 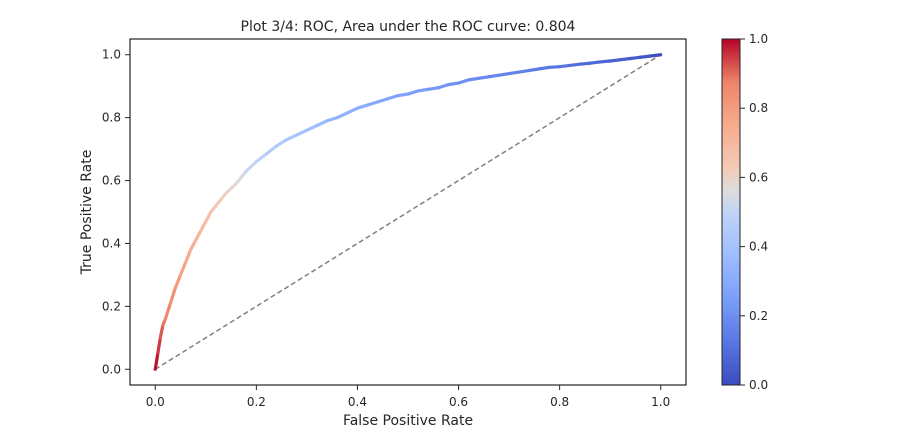 What do you see at coordinates (111, 181) in the screenshot?
I see `y-tick-label: 0.6` at bounding box center [111, 181].